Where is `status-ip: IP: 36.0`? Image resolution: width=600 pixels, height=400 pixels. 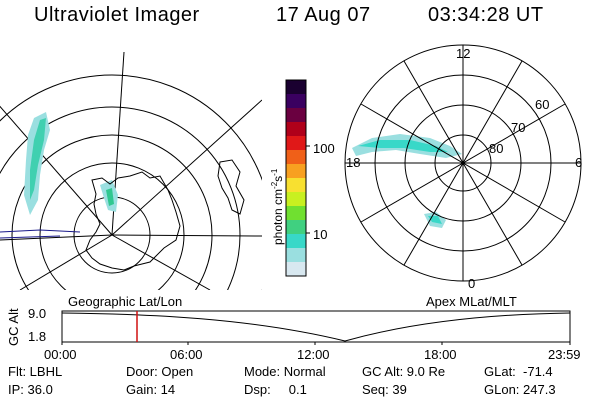
status-ip: IP: 36.0 is located at coordinates (30, 389).